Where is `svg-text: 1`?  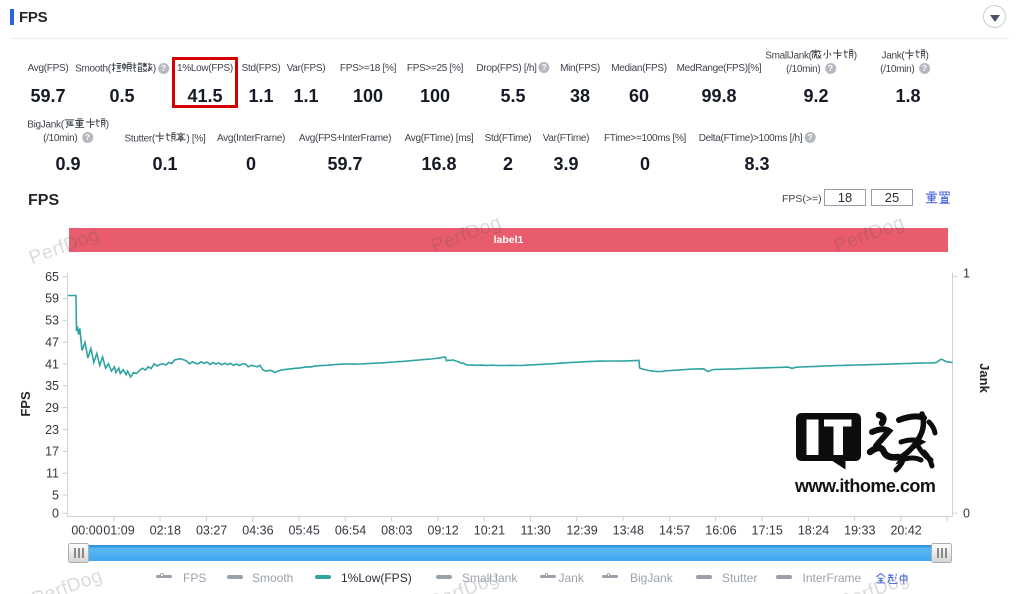 svg-text: 1 is located at coordinates (966, 274).